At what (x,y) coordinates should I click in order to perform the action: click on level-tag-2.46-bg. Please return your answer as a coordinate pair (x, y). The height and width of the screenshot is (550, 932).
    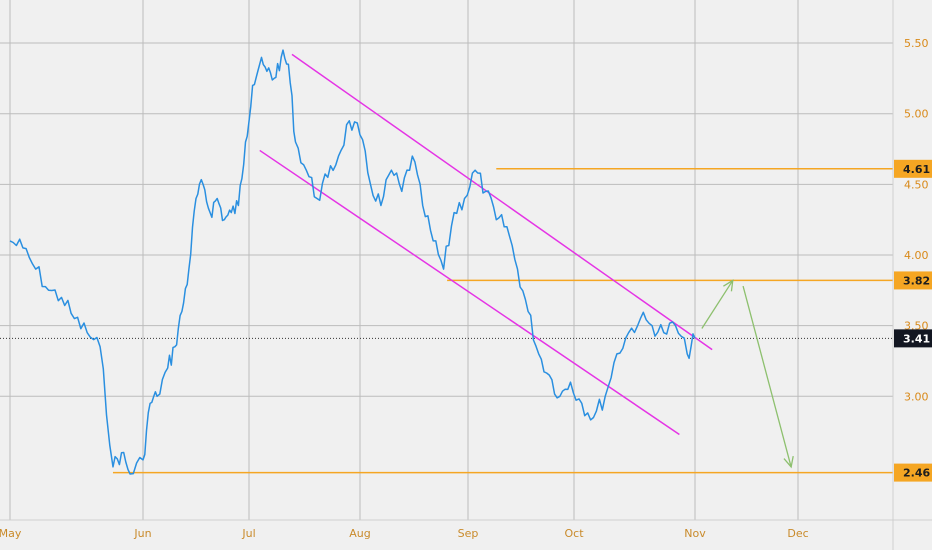
    Looking at the image, I should click on (913, 472).